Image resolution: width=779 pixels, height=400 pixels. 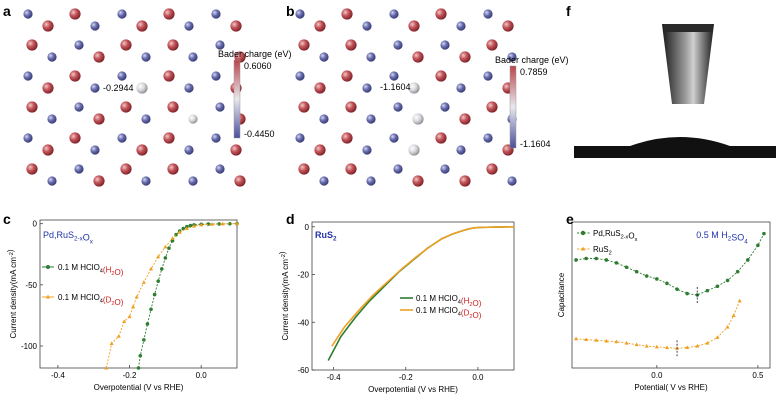 I want to click on y-tick-label: -60, so click(x=303, y=370).